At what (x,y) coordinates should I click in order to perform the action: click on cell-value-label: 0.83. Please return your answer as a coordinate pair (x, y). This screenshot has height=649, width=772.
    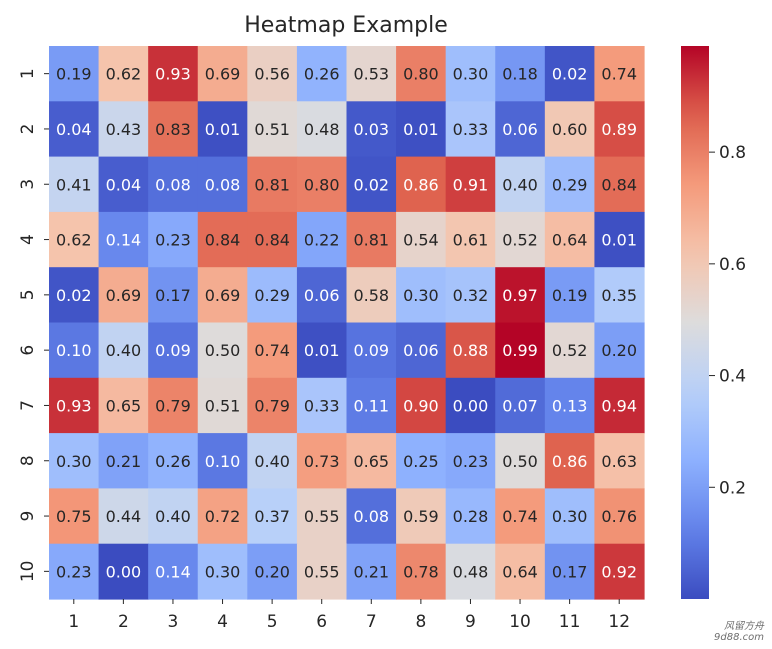
    Looking at the image, I should click on (173, 129).